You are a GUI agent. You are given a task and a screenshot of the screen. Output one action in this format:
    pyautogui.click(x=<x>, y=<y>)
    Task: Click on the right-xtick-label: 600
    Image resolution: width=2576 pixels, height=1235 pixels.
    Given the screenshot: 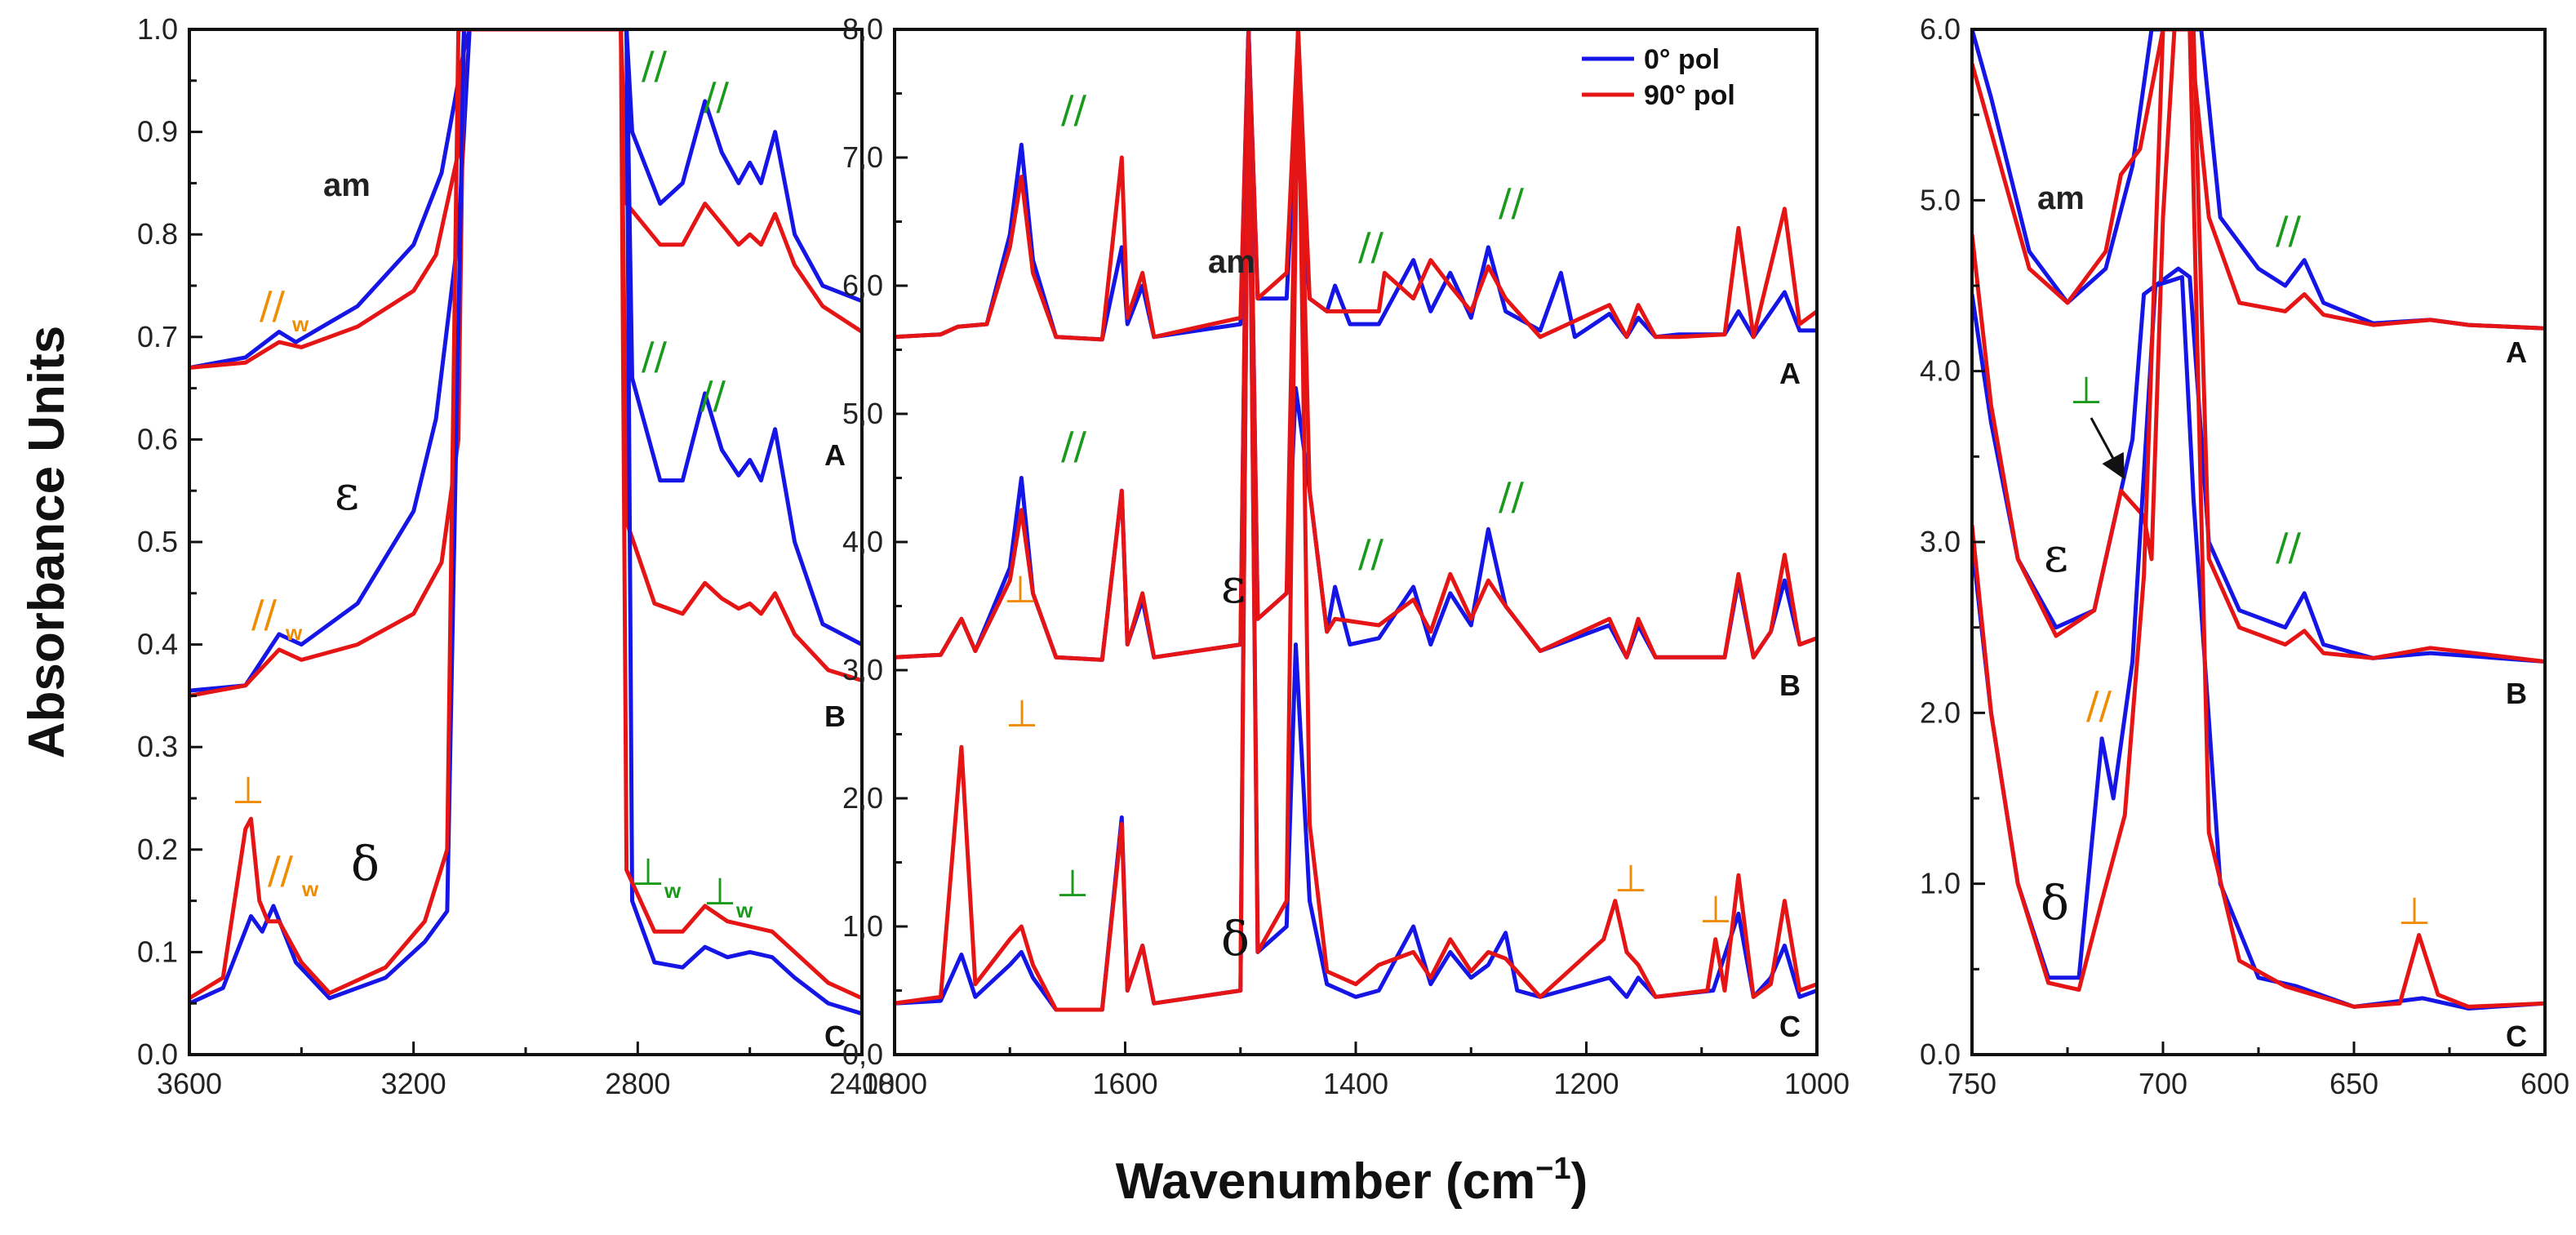 What is the action you would take?
    pyautogui.click(x=2544, y=1083)
    